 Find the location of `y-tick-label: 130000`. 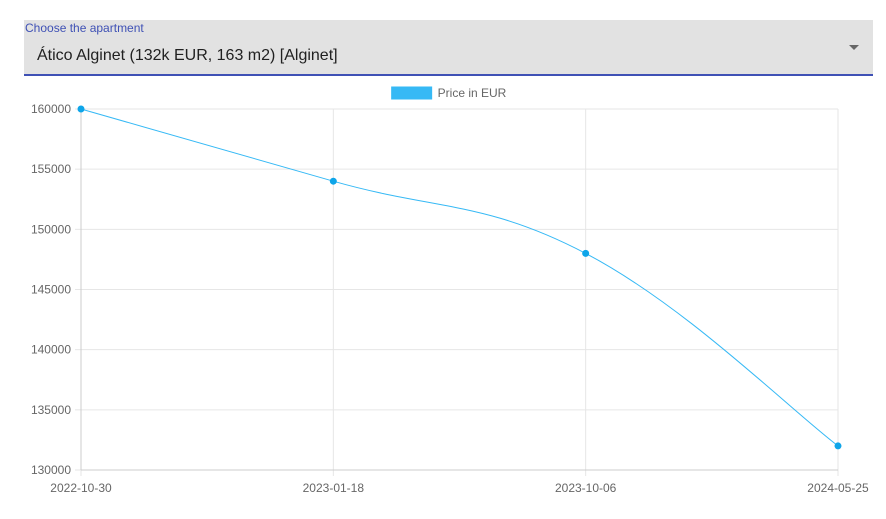

y-tick-label: 130000 is located at coordinates (51, 470).